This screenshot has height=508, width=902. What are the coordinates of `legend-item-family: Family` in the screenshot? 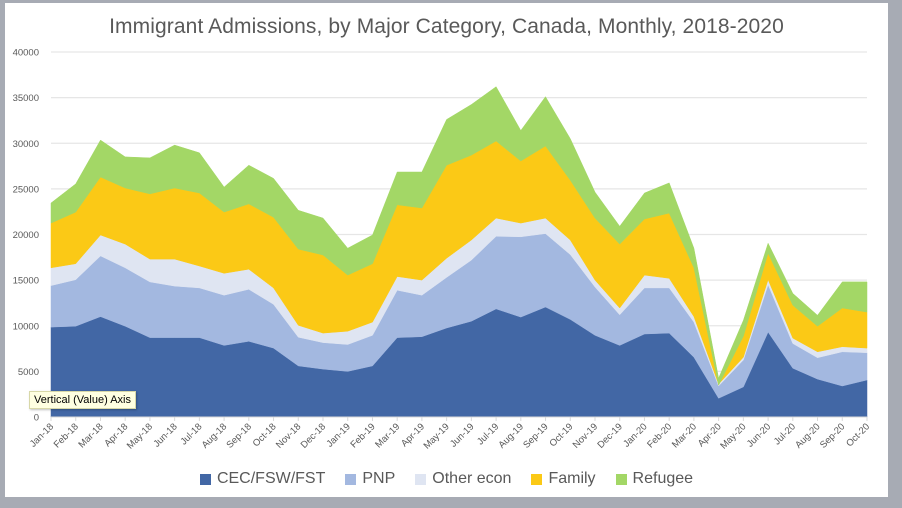 It's located at (563, 479).